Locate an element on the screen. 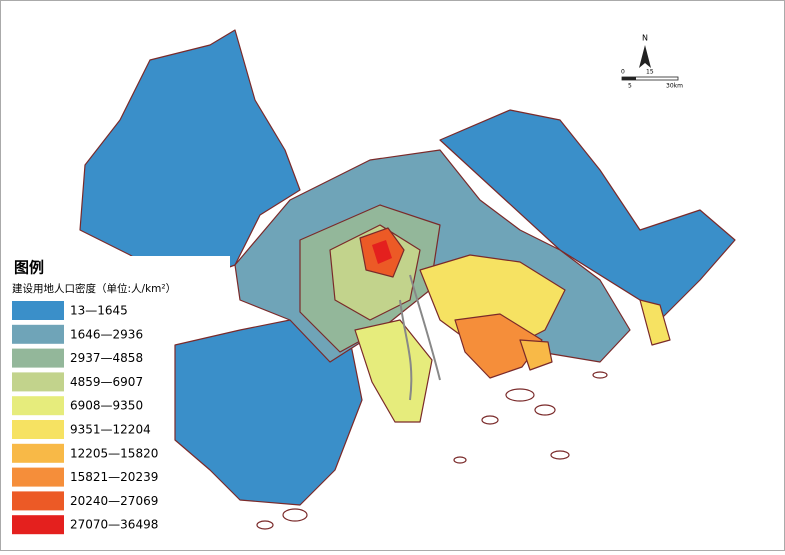 Image resolution: width=785 pixels, height=555 pixels. legend-label: 13—1645 is located at coordinates (99, 311).